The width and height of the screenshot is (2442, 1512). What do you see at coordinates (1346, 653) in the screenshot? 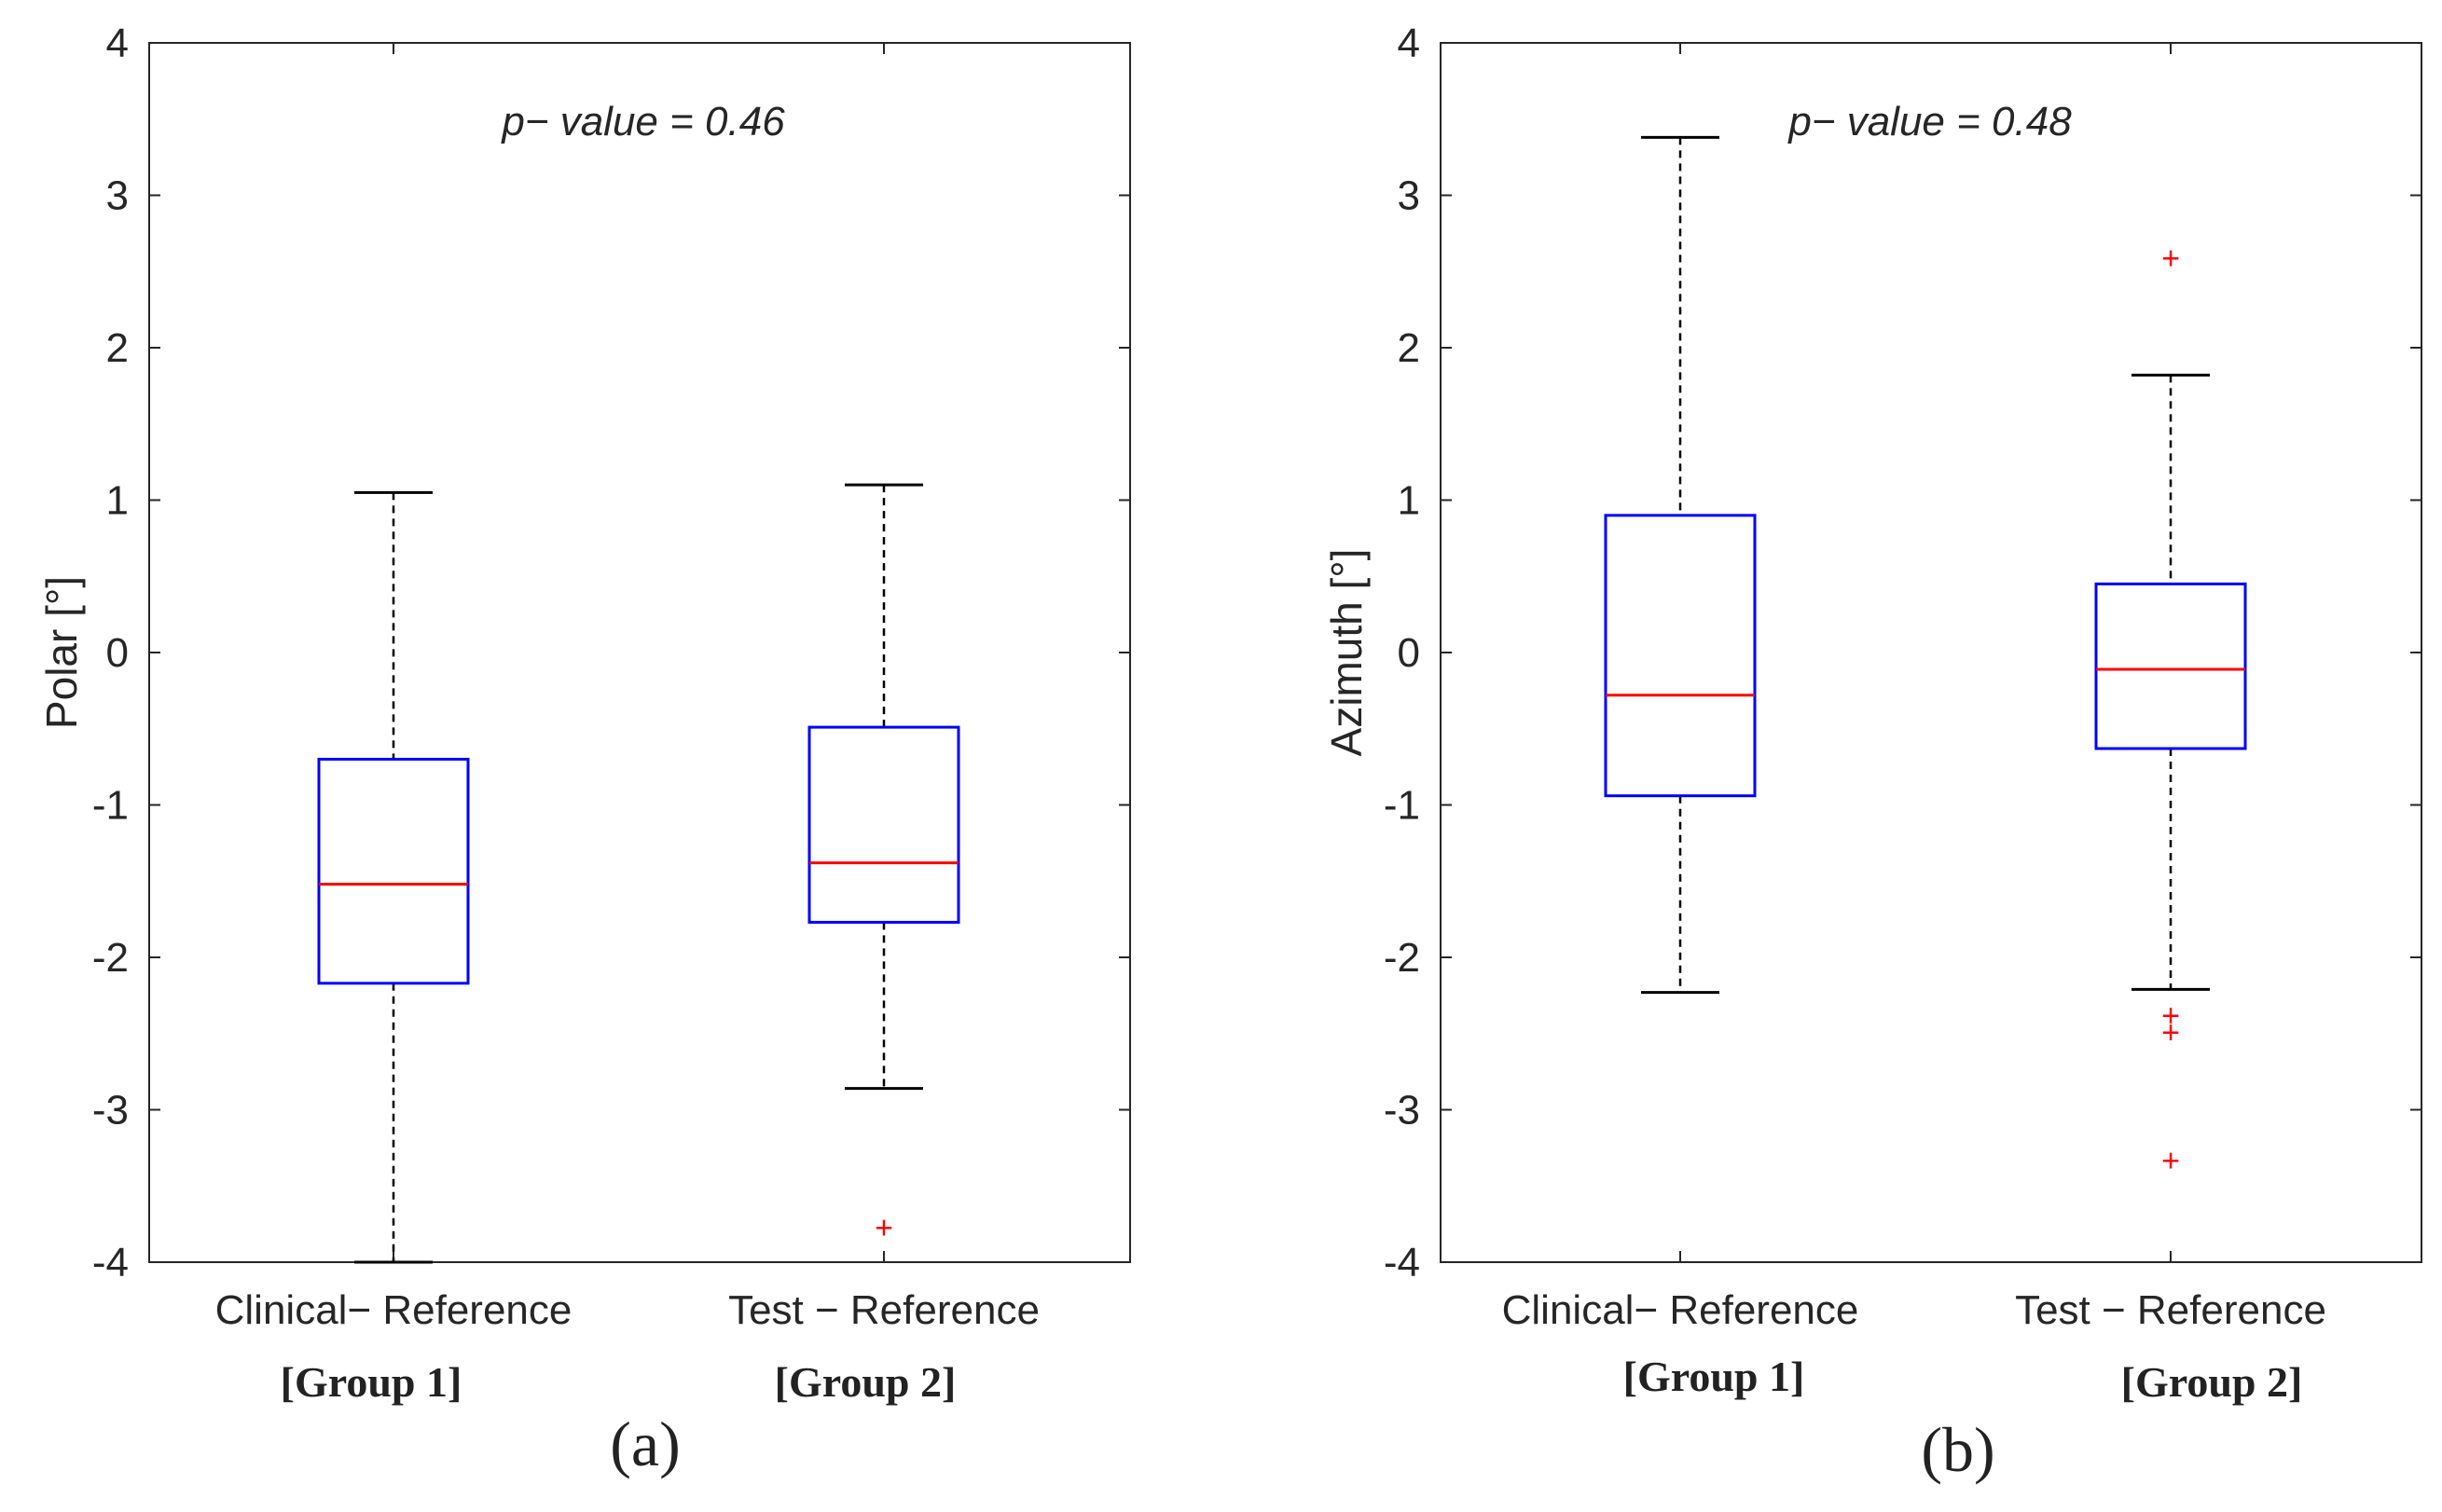
I see `y-axis-label: Azimuth [°]` at bounding box center [1346, 653].